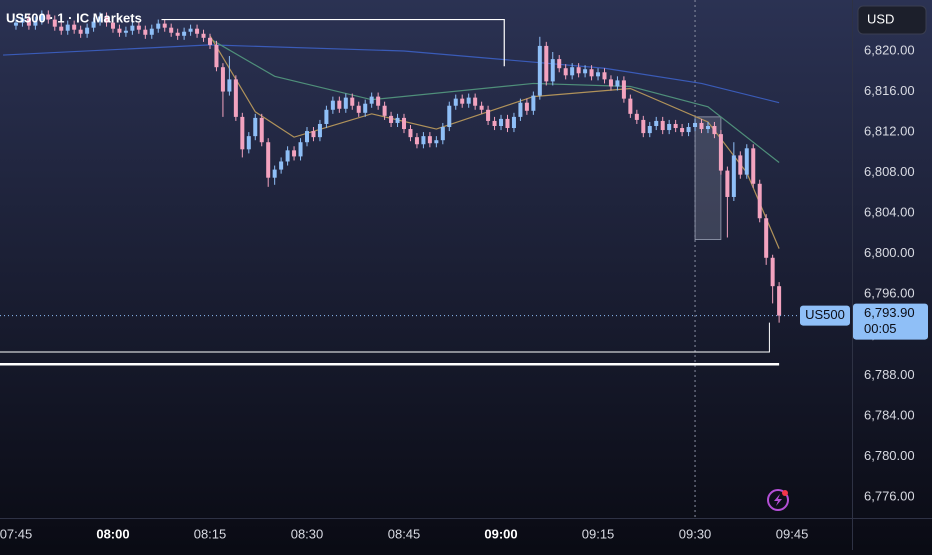 Image resolution: width=932 pixels, height=555 pixels. Describe the element at coordinates (889, 455) in the screenshot. I see `y-tick-label: 6,780.00` at that location.